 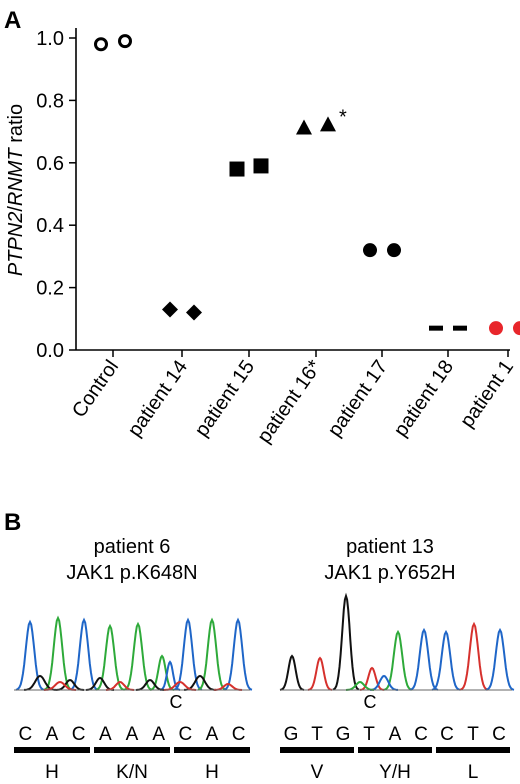 What do you see at coordinates (424, 398) in the screenshot?
I see `x-tick-label: patient 18` at bounding box center [424, 398].